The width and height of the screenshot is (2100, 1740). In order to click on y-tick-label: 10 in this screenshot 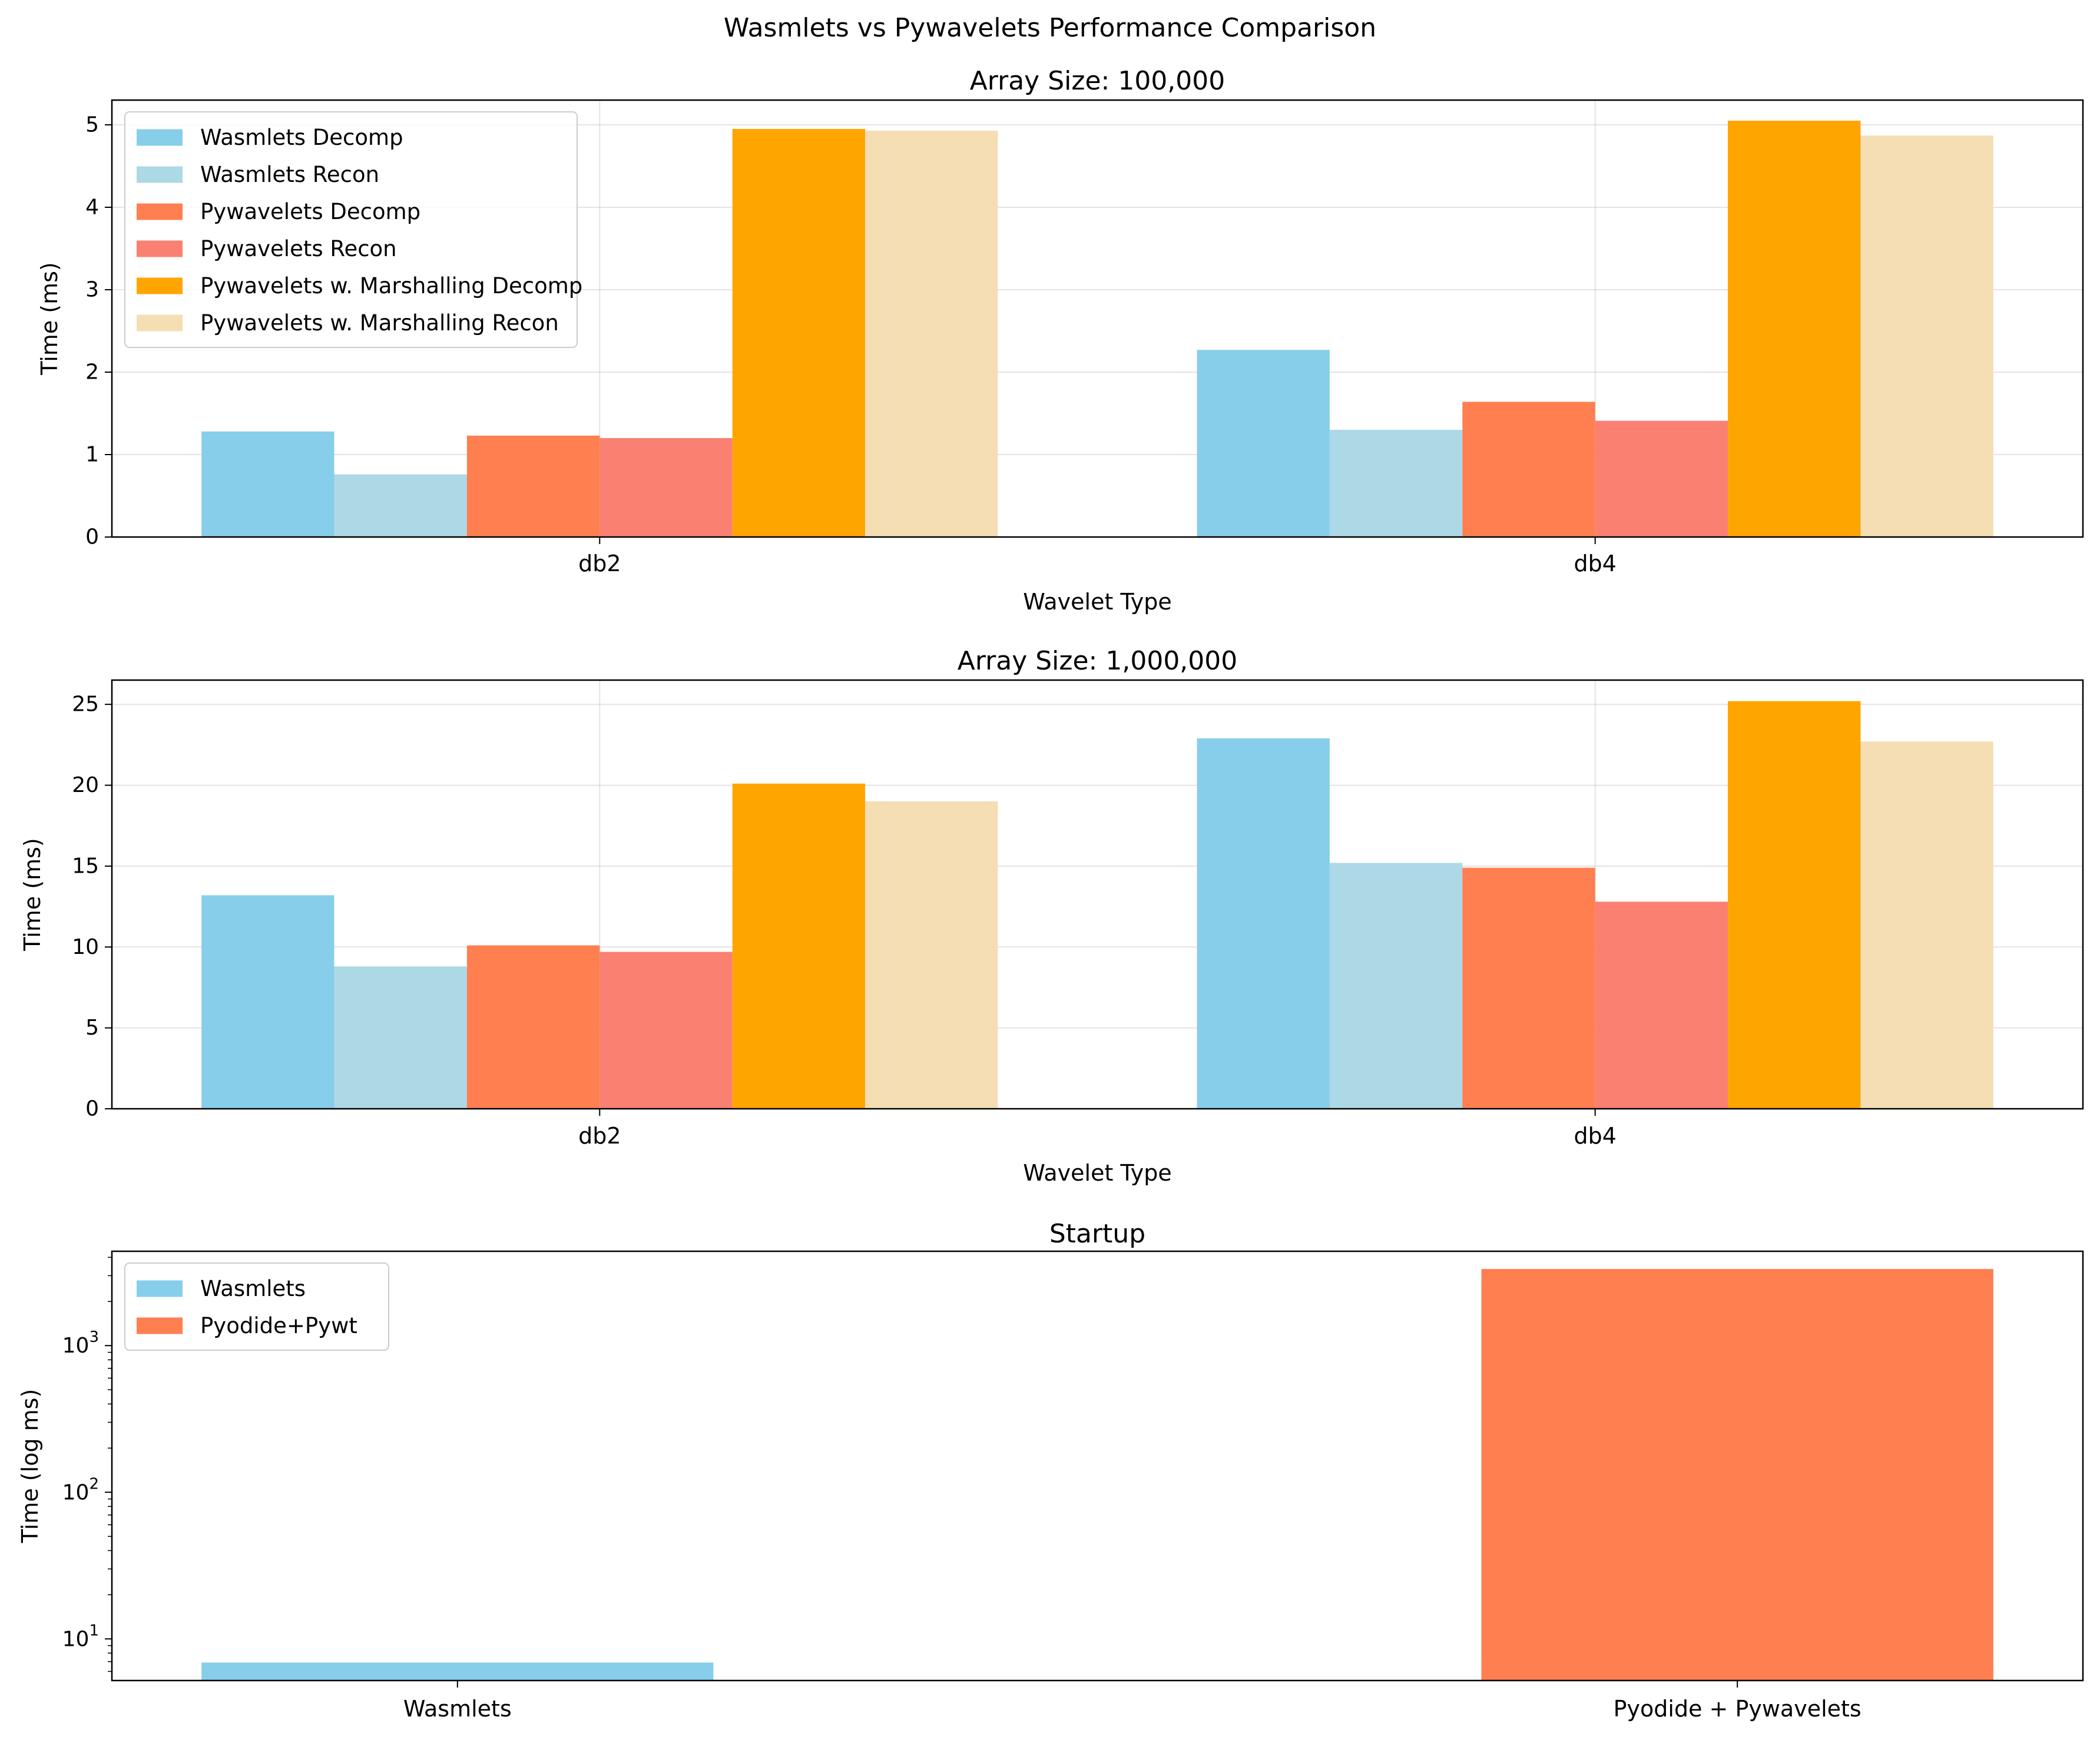, I will do `click(85, 947)`.